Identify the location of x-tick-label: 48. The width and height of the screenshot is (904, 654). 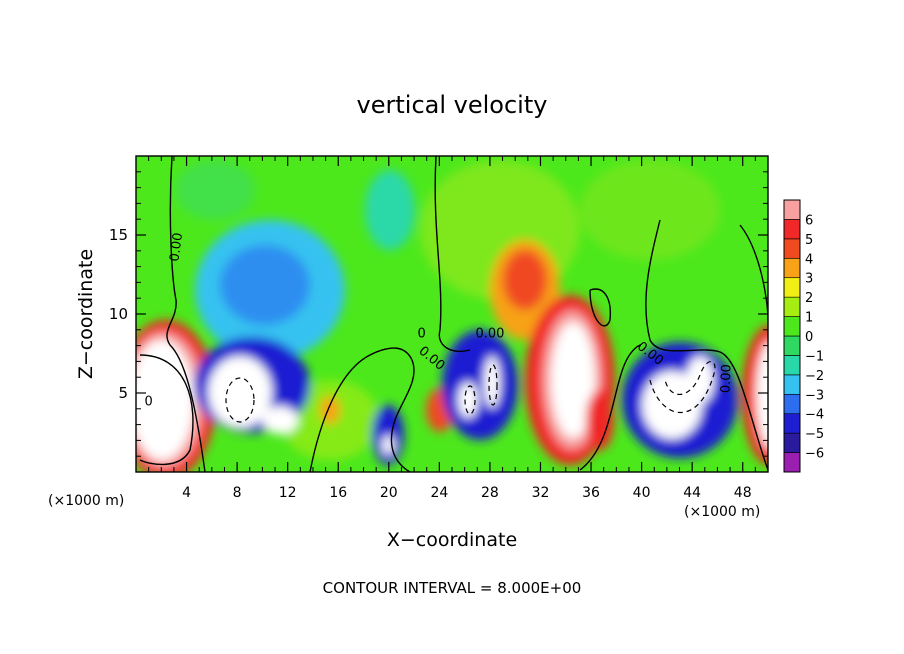
(743, 493).